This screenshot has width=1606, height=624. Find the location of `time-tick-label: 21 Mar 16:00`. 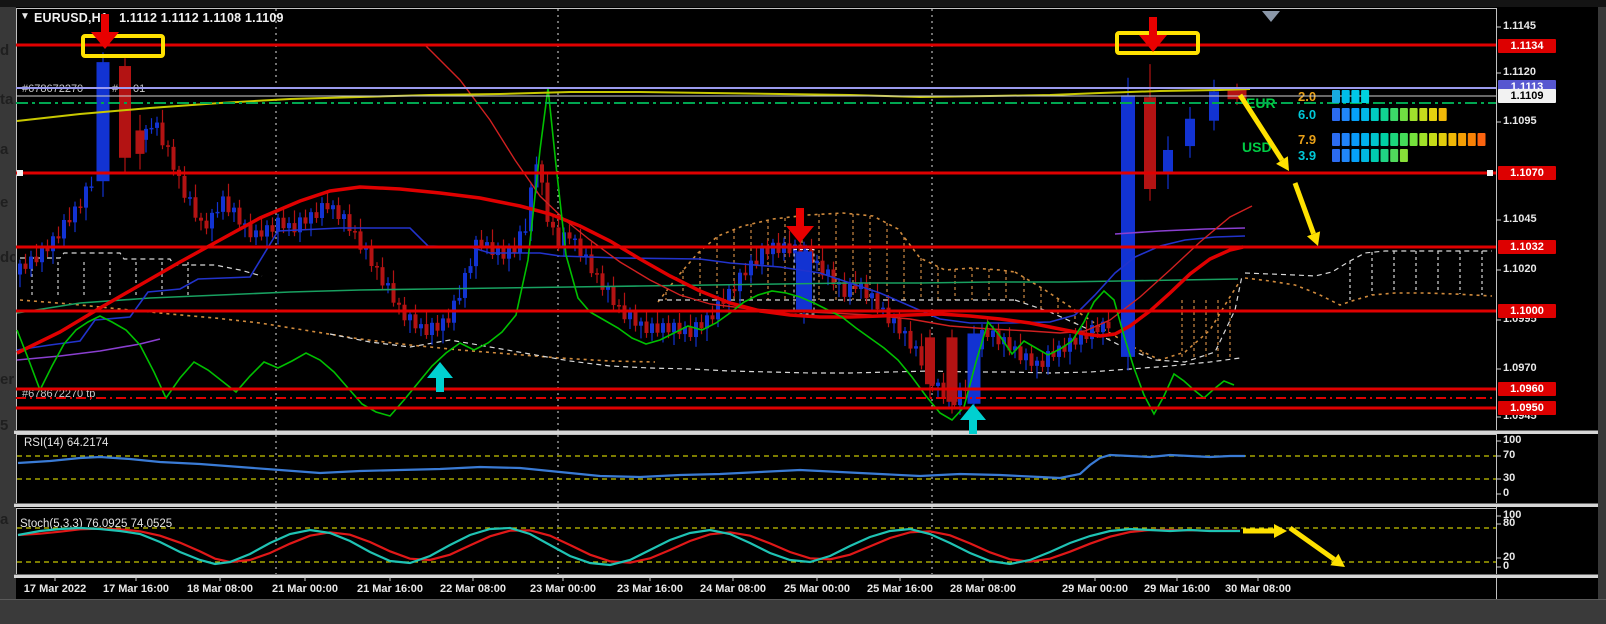

time-tick-label: 21 Mar 16:00 is located at coordinates (390, 589).